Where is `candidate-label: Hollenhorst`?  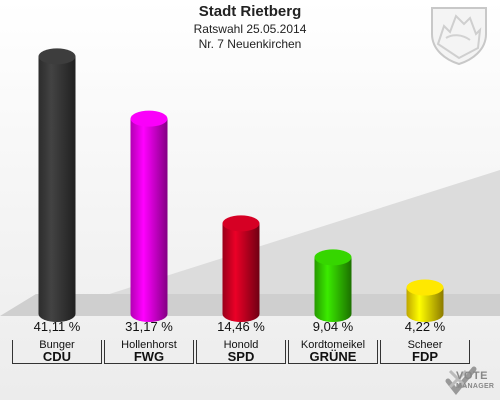 candidate-label: Hollenhorst is located at coordinates (149, 345).